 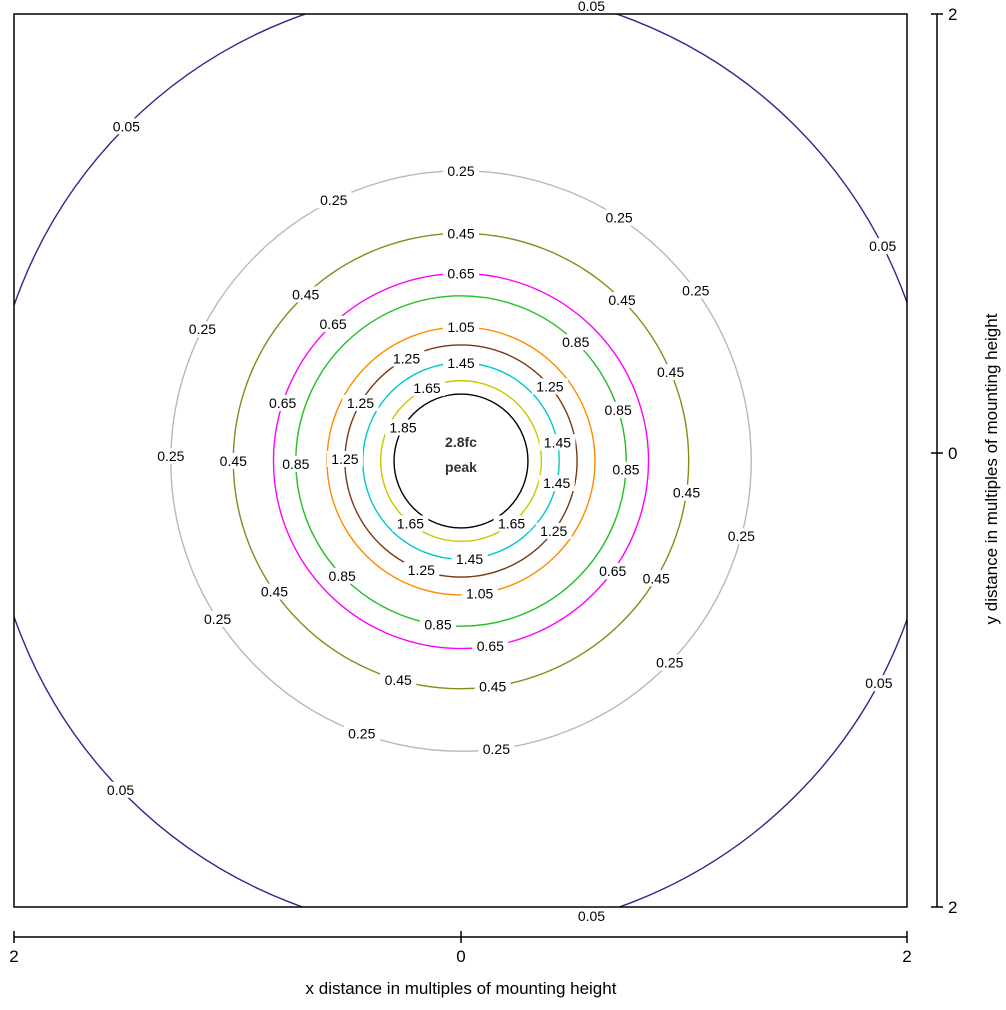 What do you see at coordinates (952, 907) in the screenshot?
I see `y-tick-label-bottom: 2` at bounding box center [952, 907].